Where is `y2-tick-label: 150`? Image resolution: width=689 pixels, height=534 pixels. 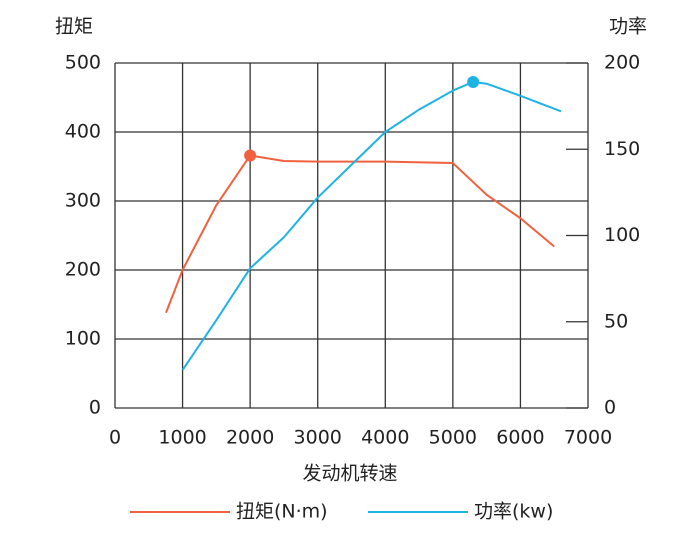 y2-tick-label: 150 is located at coordinates (622, 149).